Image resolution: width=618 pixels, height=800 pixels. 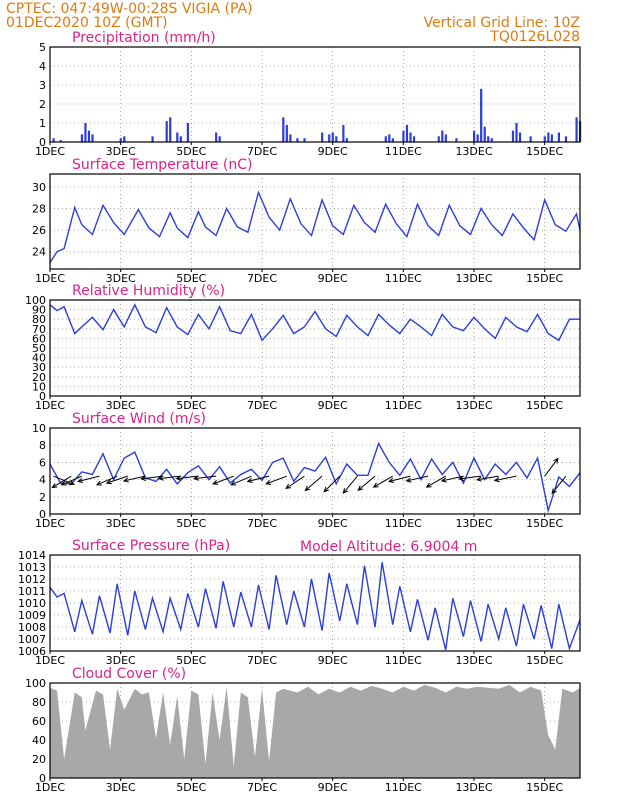 What do you see at coordinates (403, 787) in the screenshot?
I see `cloud-cover-xtick-label: 11DEC` at bounding box center [403, 787].